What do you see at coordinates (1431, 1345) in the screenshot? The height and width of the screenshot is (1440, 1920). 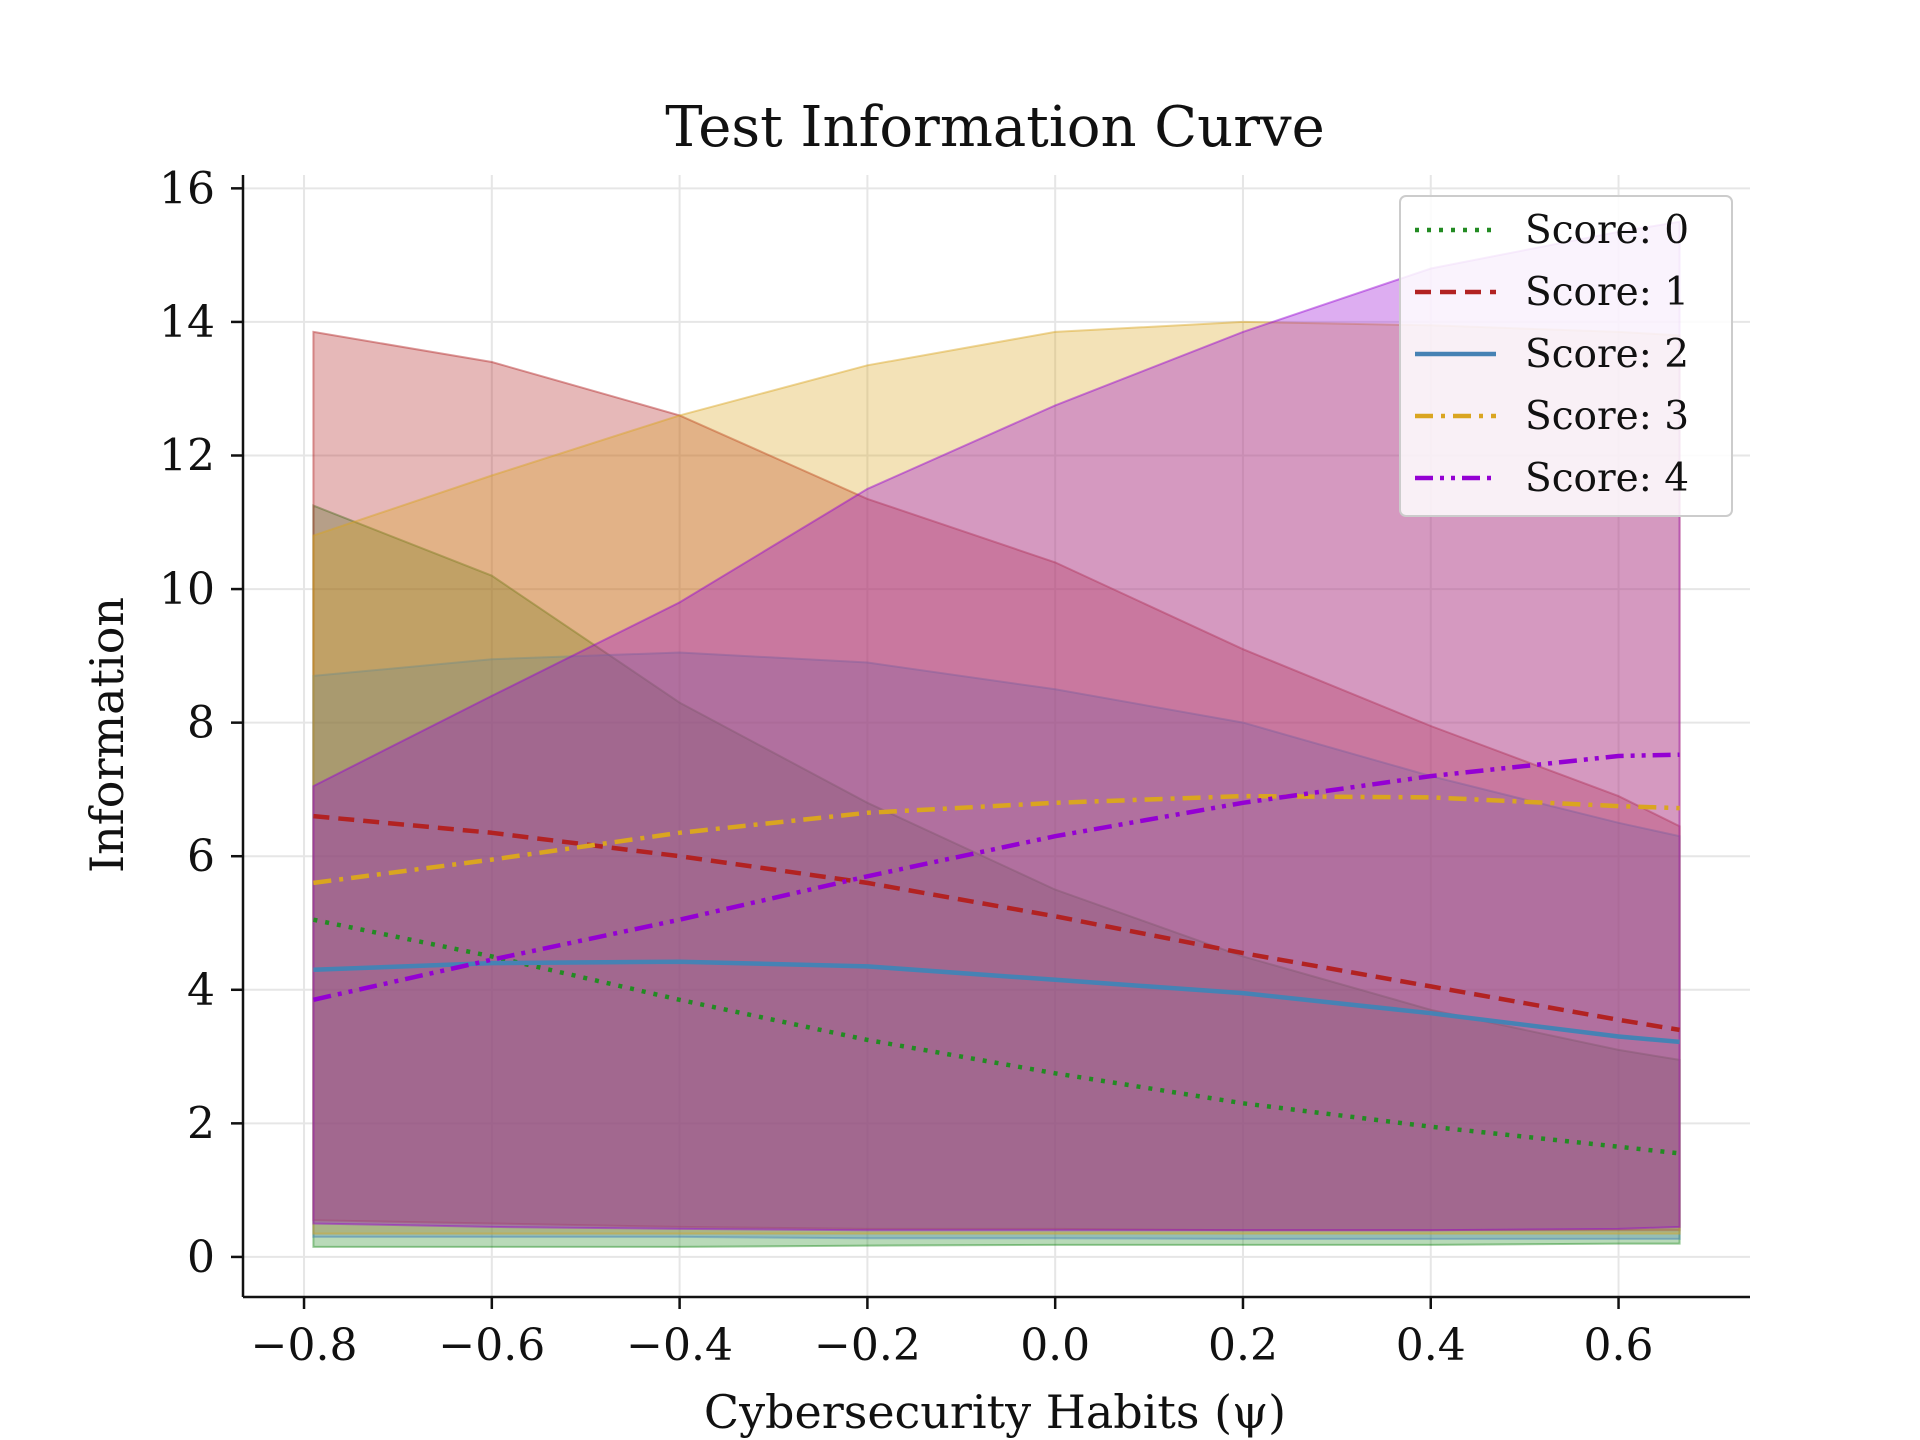 I see `x-tick-label: 0.4` at bounding box center [1431, 1345].